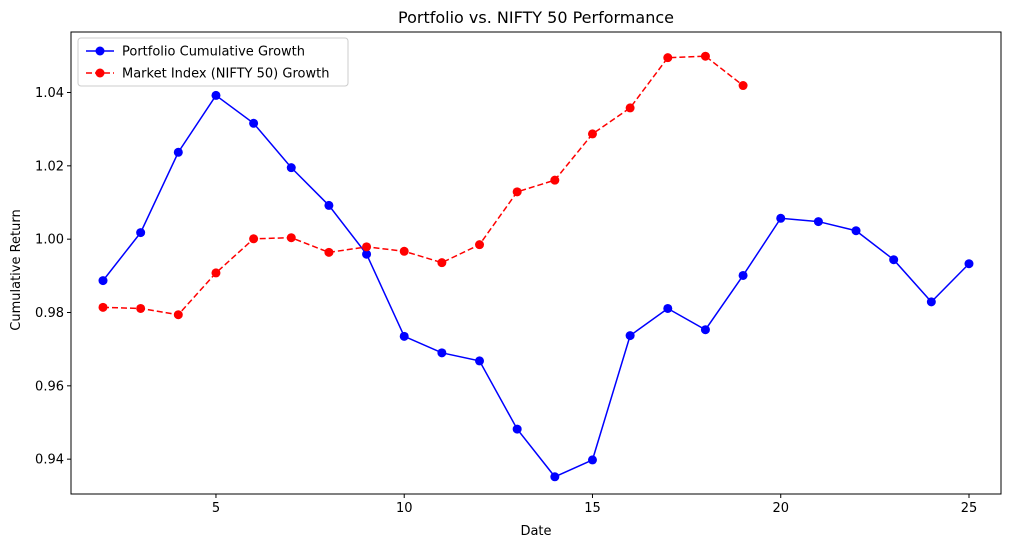 Image resolution: width=1010 pixels, height=547 pixels. Describe the element at coordinates (536, 17) in the screenshot. I see `chart-title: Portfolio vs. NIFTY 50 Performance` at that location.